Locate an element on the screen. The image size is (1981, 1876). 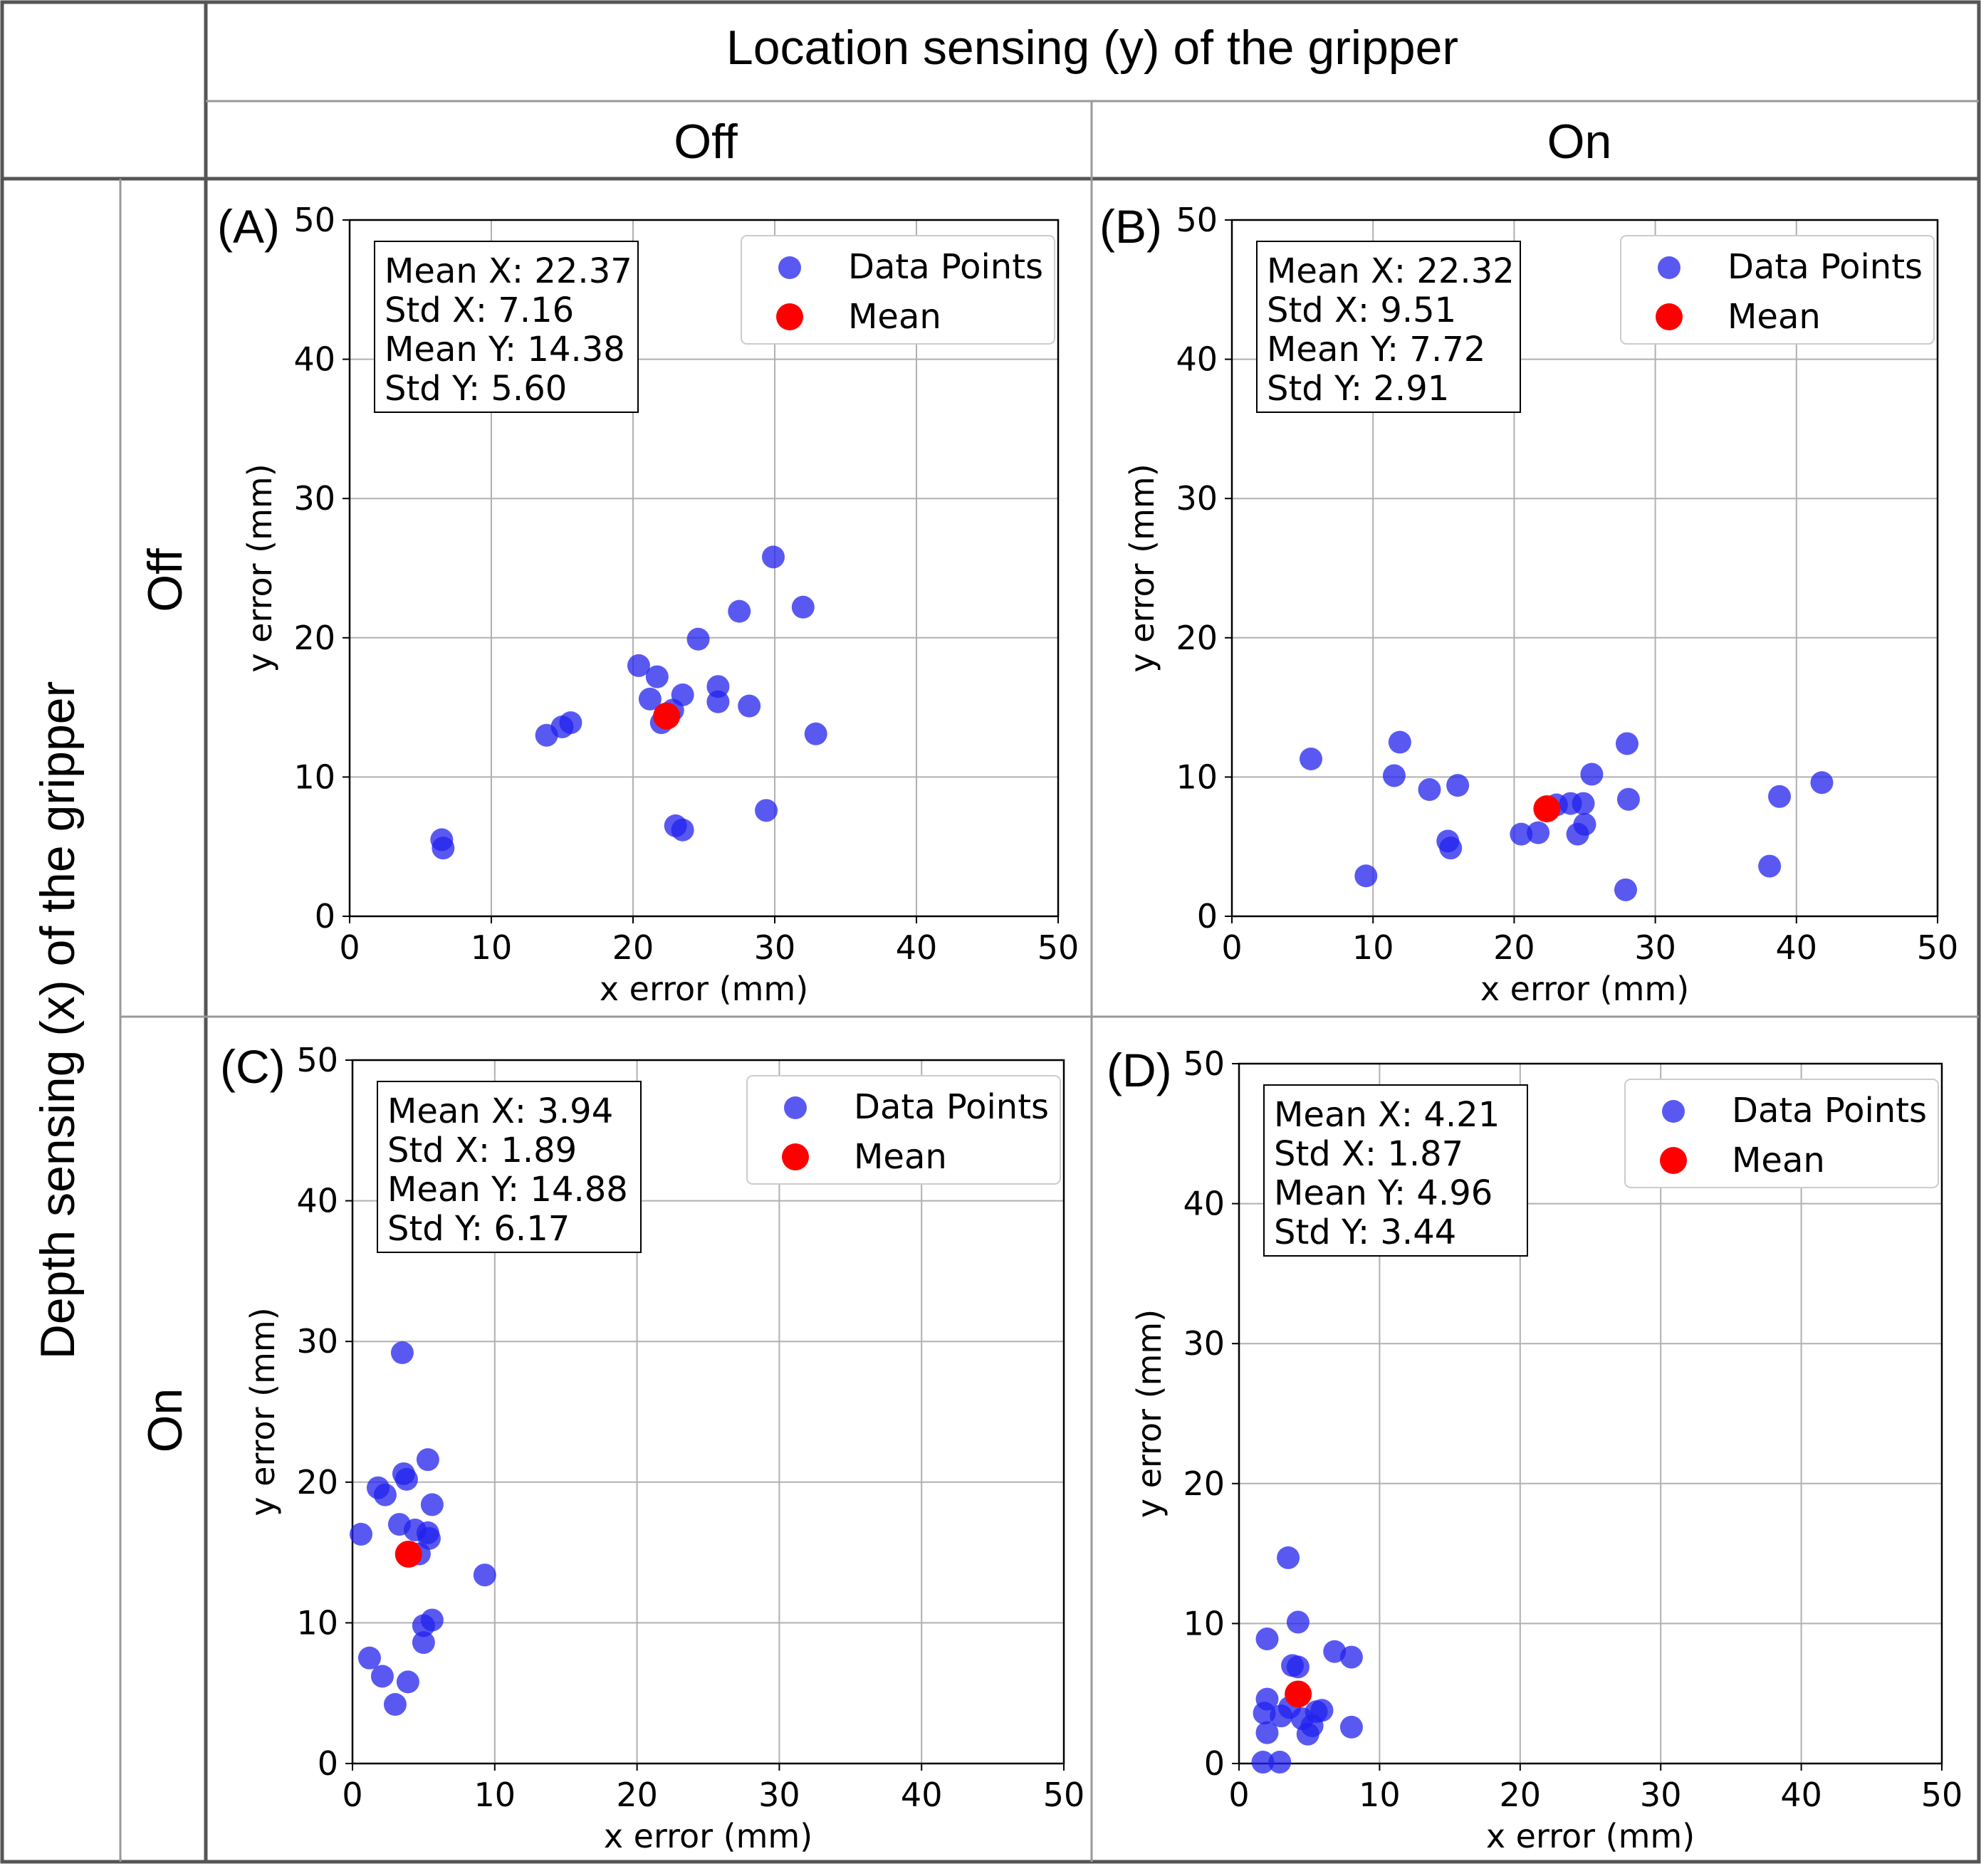
stats-line: Mean X: 22.32 is located at coordinates (1391, 271).